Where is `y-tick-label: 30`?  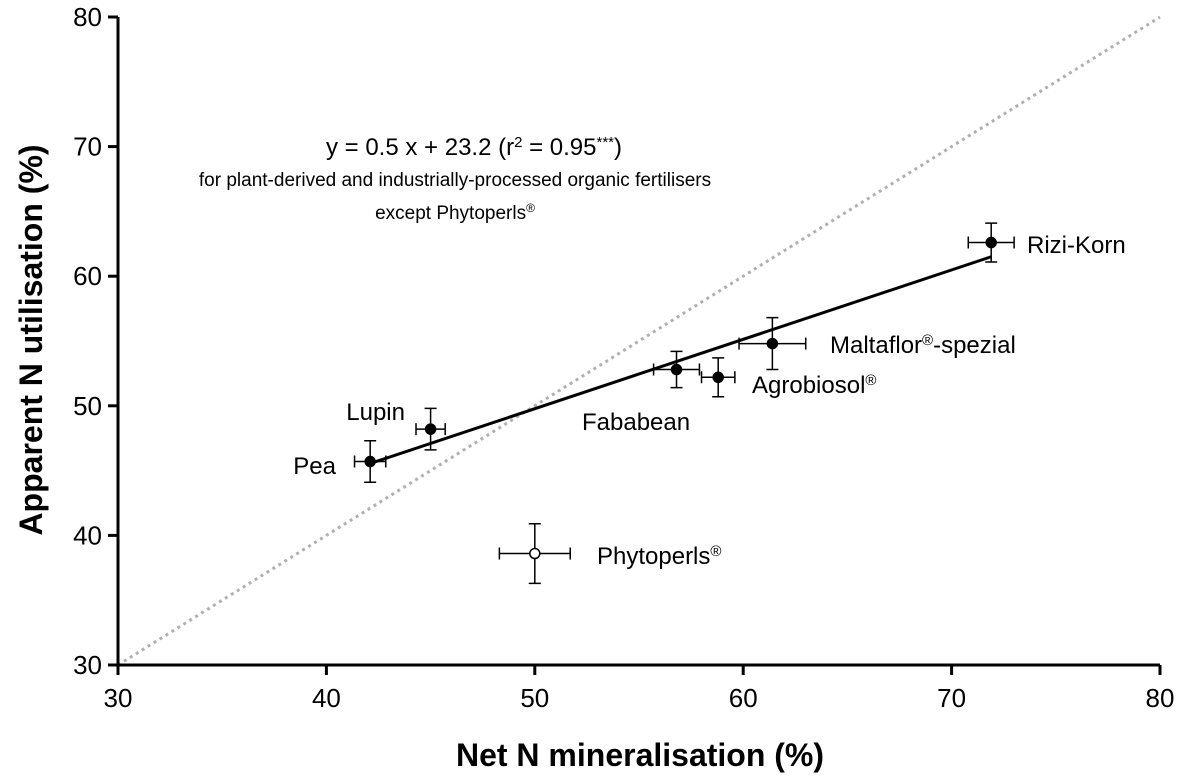
y-tick-label: 30 is located at coordinates (87, 665).